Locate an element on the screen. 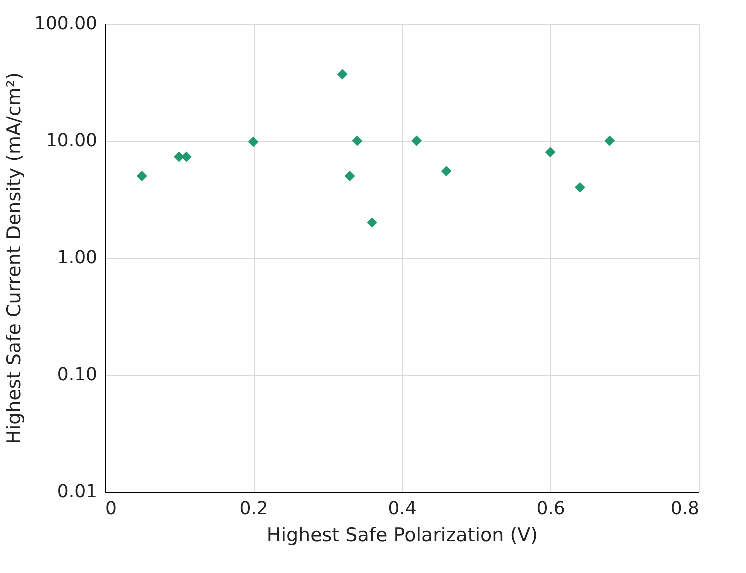  y-axis-title: Highest Safe Current Density (mA/cm²) is located at coordinates (15, 258).